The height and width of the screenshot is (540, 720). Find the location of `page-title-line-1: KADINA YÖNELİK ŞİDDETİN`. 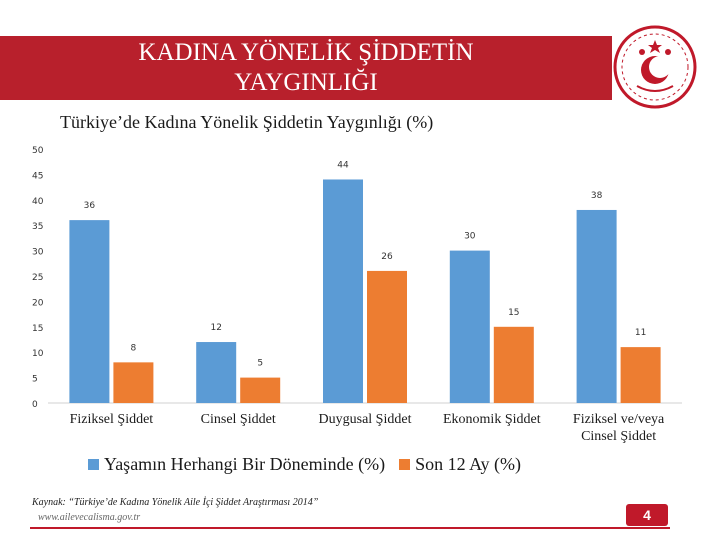

page-title-line-1: KADINA YÖNELİK ŞİDDETİN is located at coordinates (306, 52).